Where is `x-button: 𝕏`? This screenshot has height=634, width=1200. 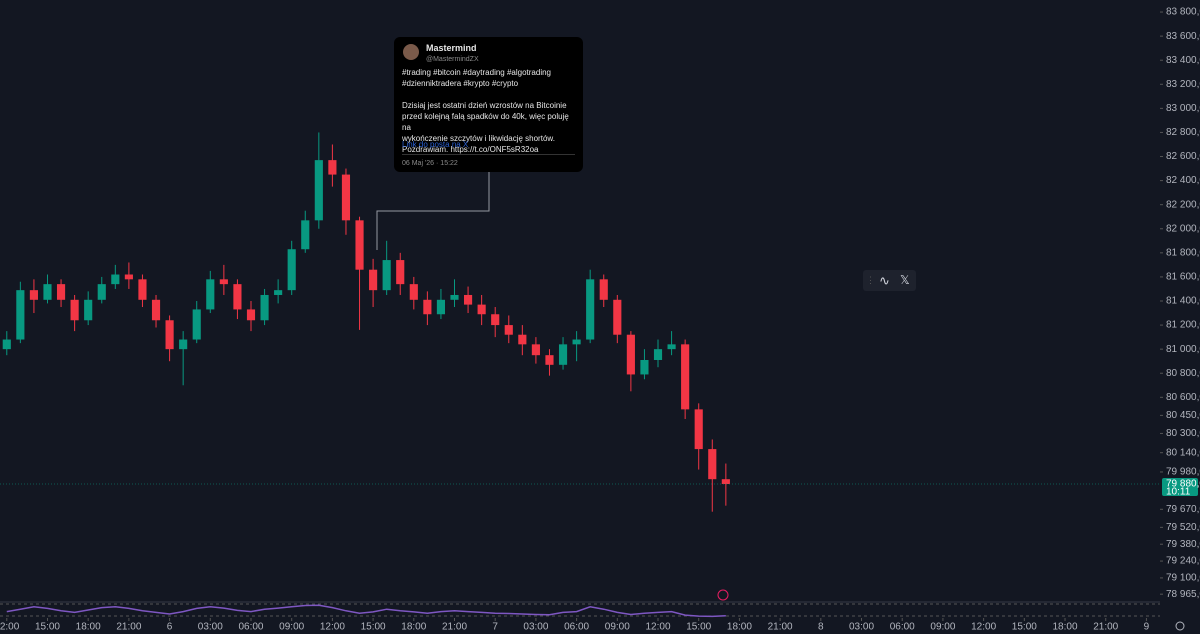
x-button: 𝕏 is located at coordinates (905, 280).